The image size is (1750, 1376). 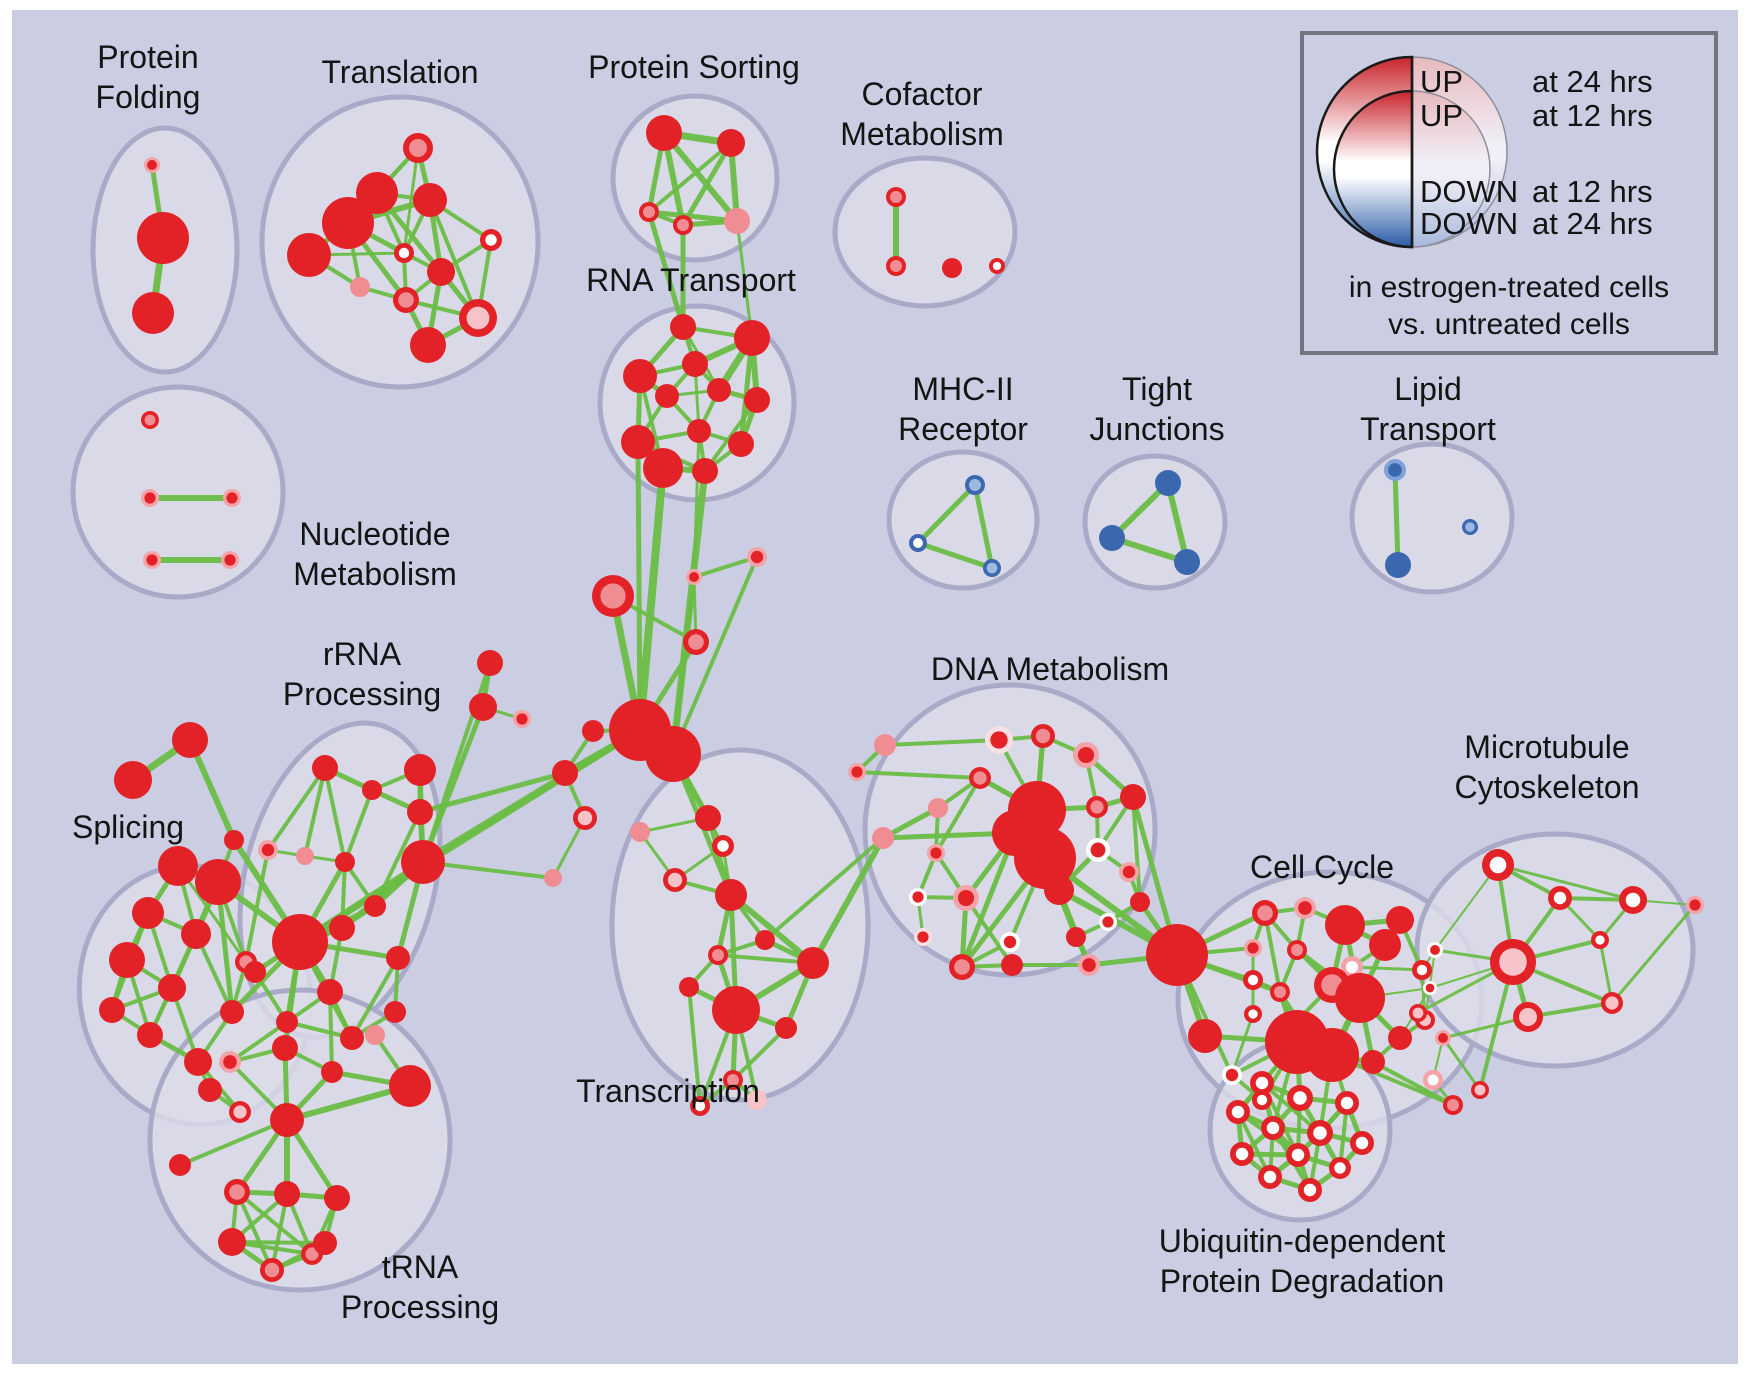 I want to click on cluster-label-rt: RNA Transport, so click(x=691, y=280).